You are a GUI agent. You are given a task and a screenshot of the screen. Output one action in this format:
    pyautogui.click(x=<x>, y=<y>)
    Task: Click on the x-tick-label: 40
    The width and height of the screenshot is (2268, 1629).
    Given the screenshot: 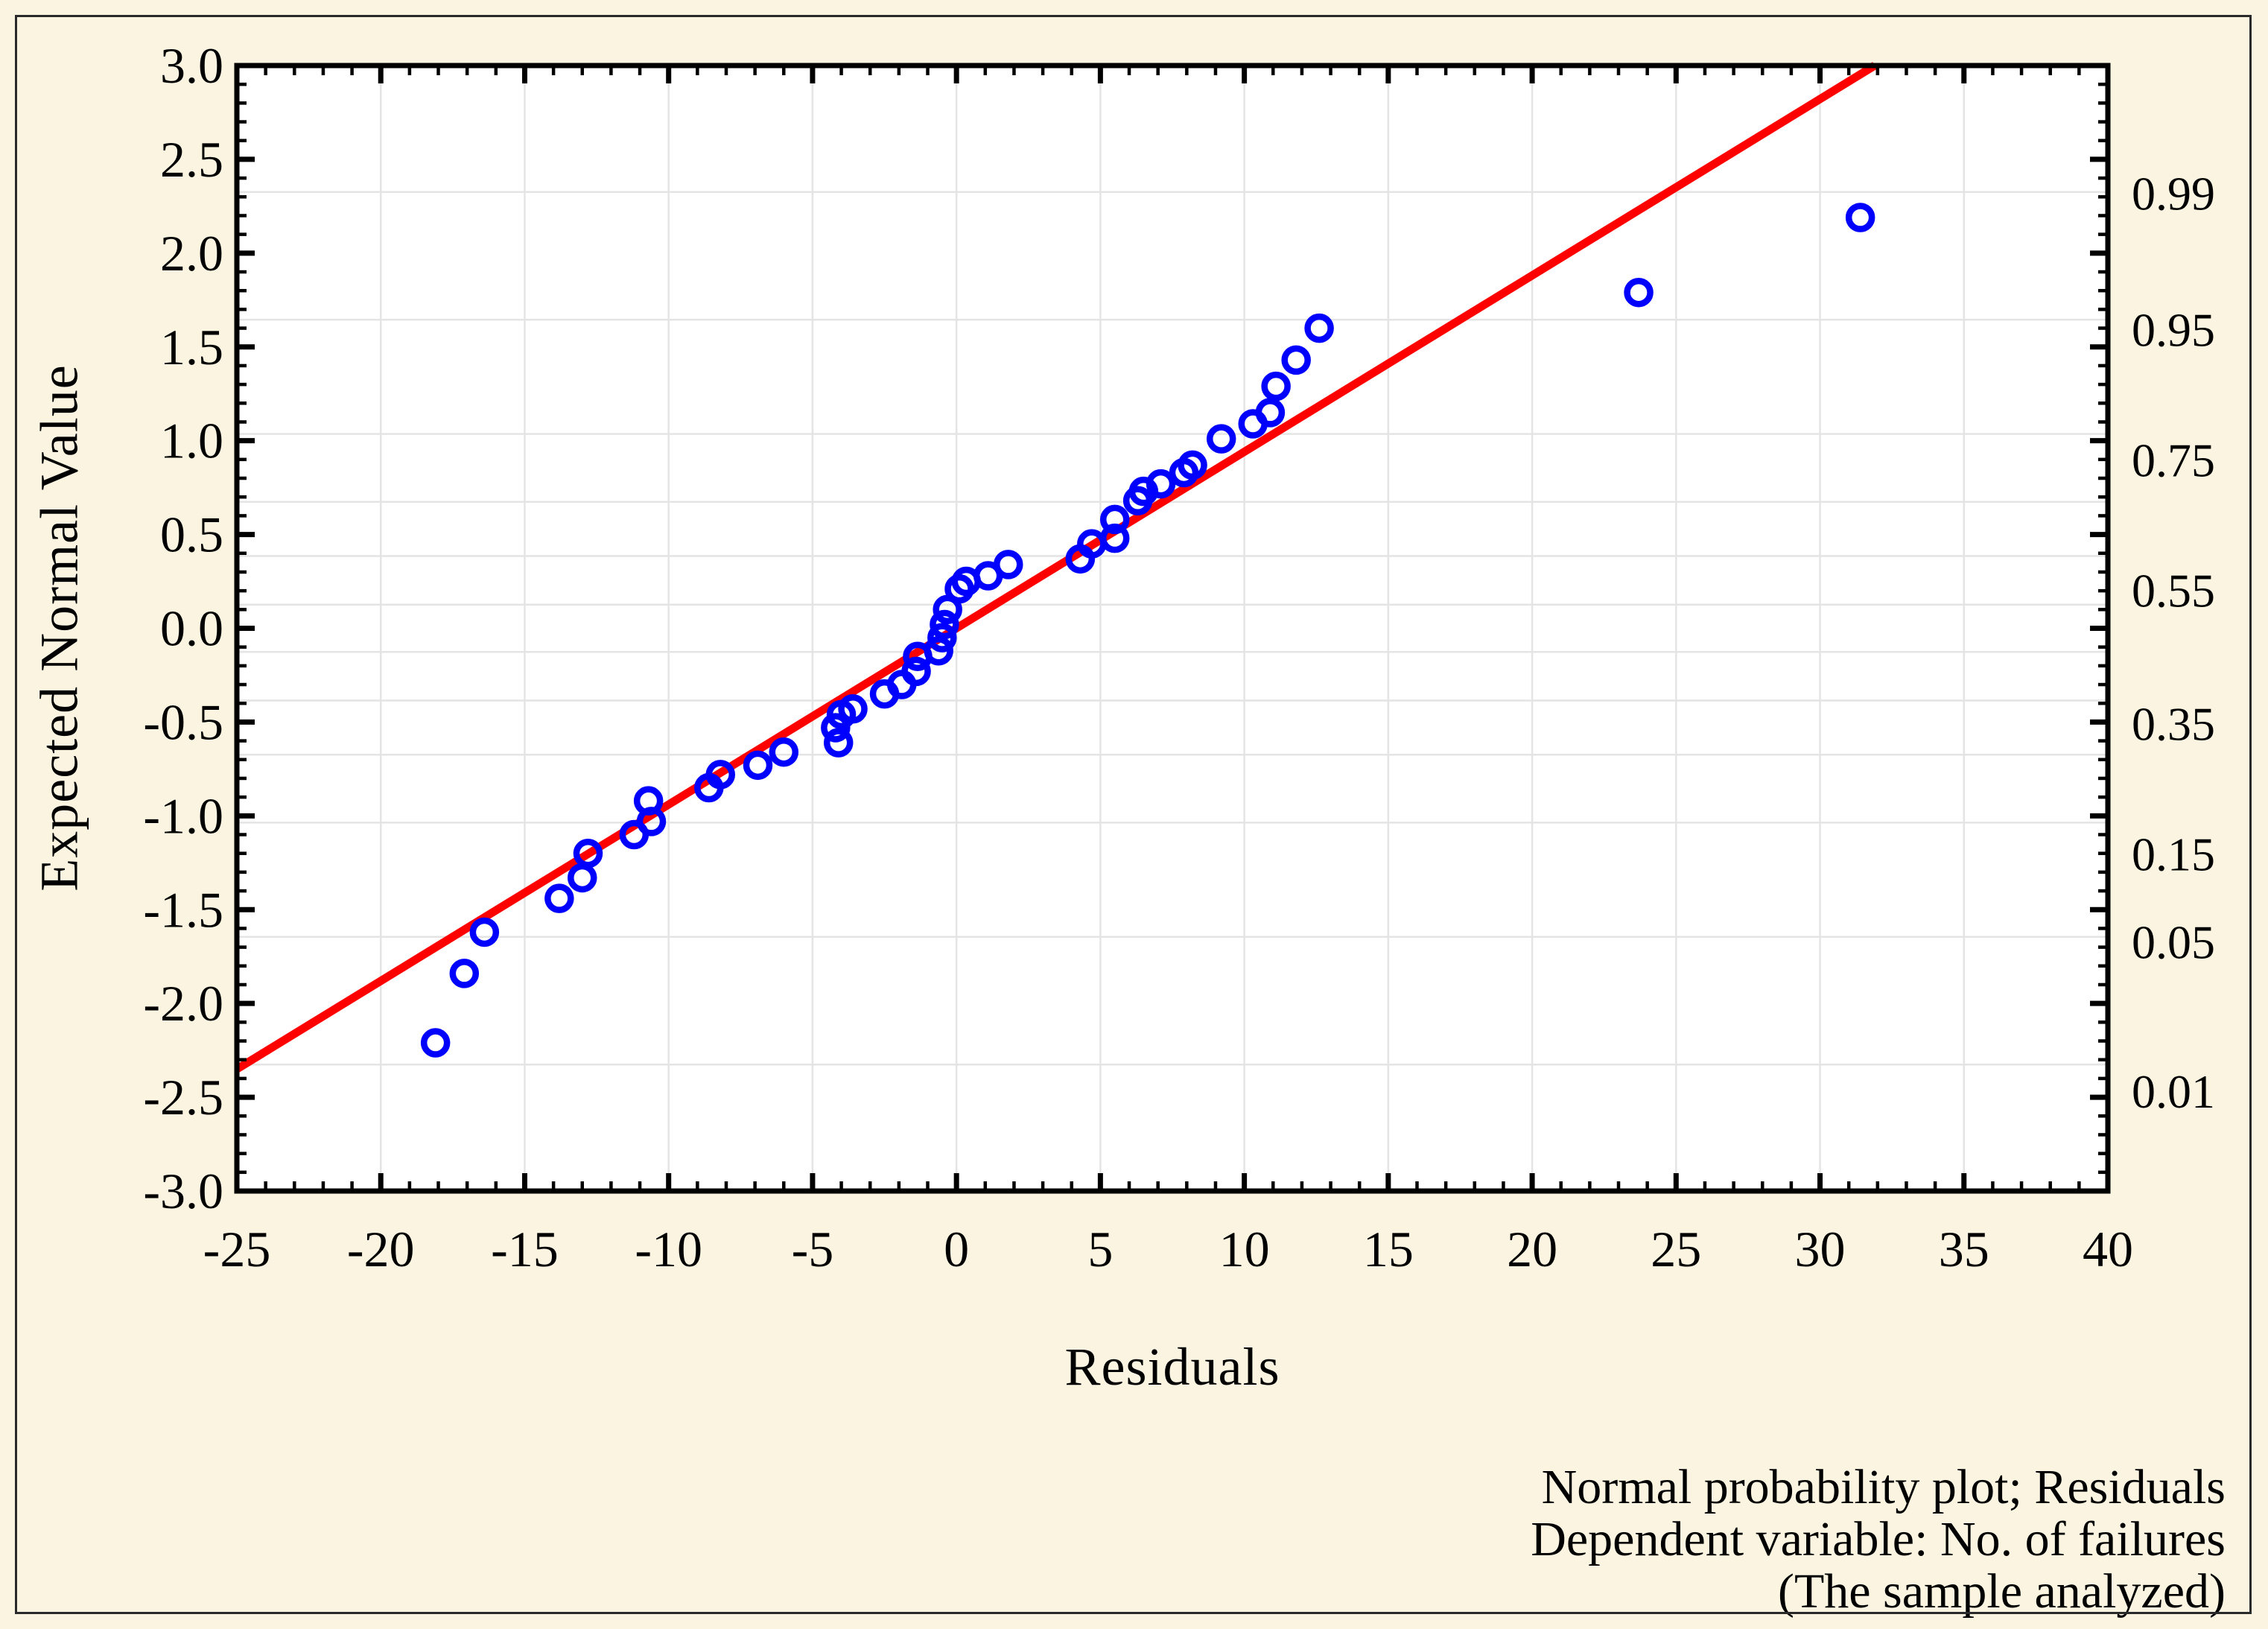 What is the action you would take?
    pyautogui.click(x=2108, y=1249)
    